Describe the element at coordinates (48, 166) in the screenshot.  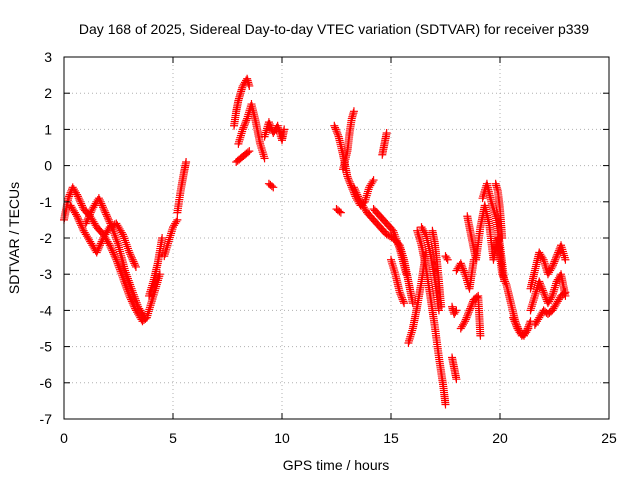
I see `y-tick-label: 0` at that location.